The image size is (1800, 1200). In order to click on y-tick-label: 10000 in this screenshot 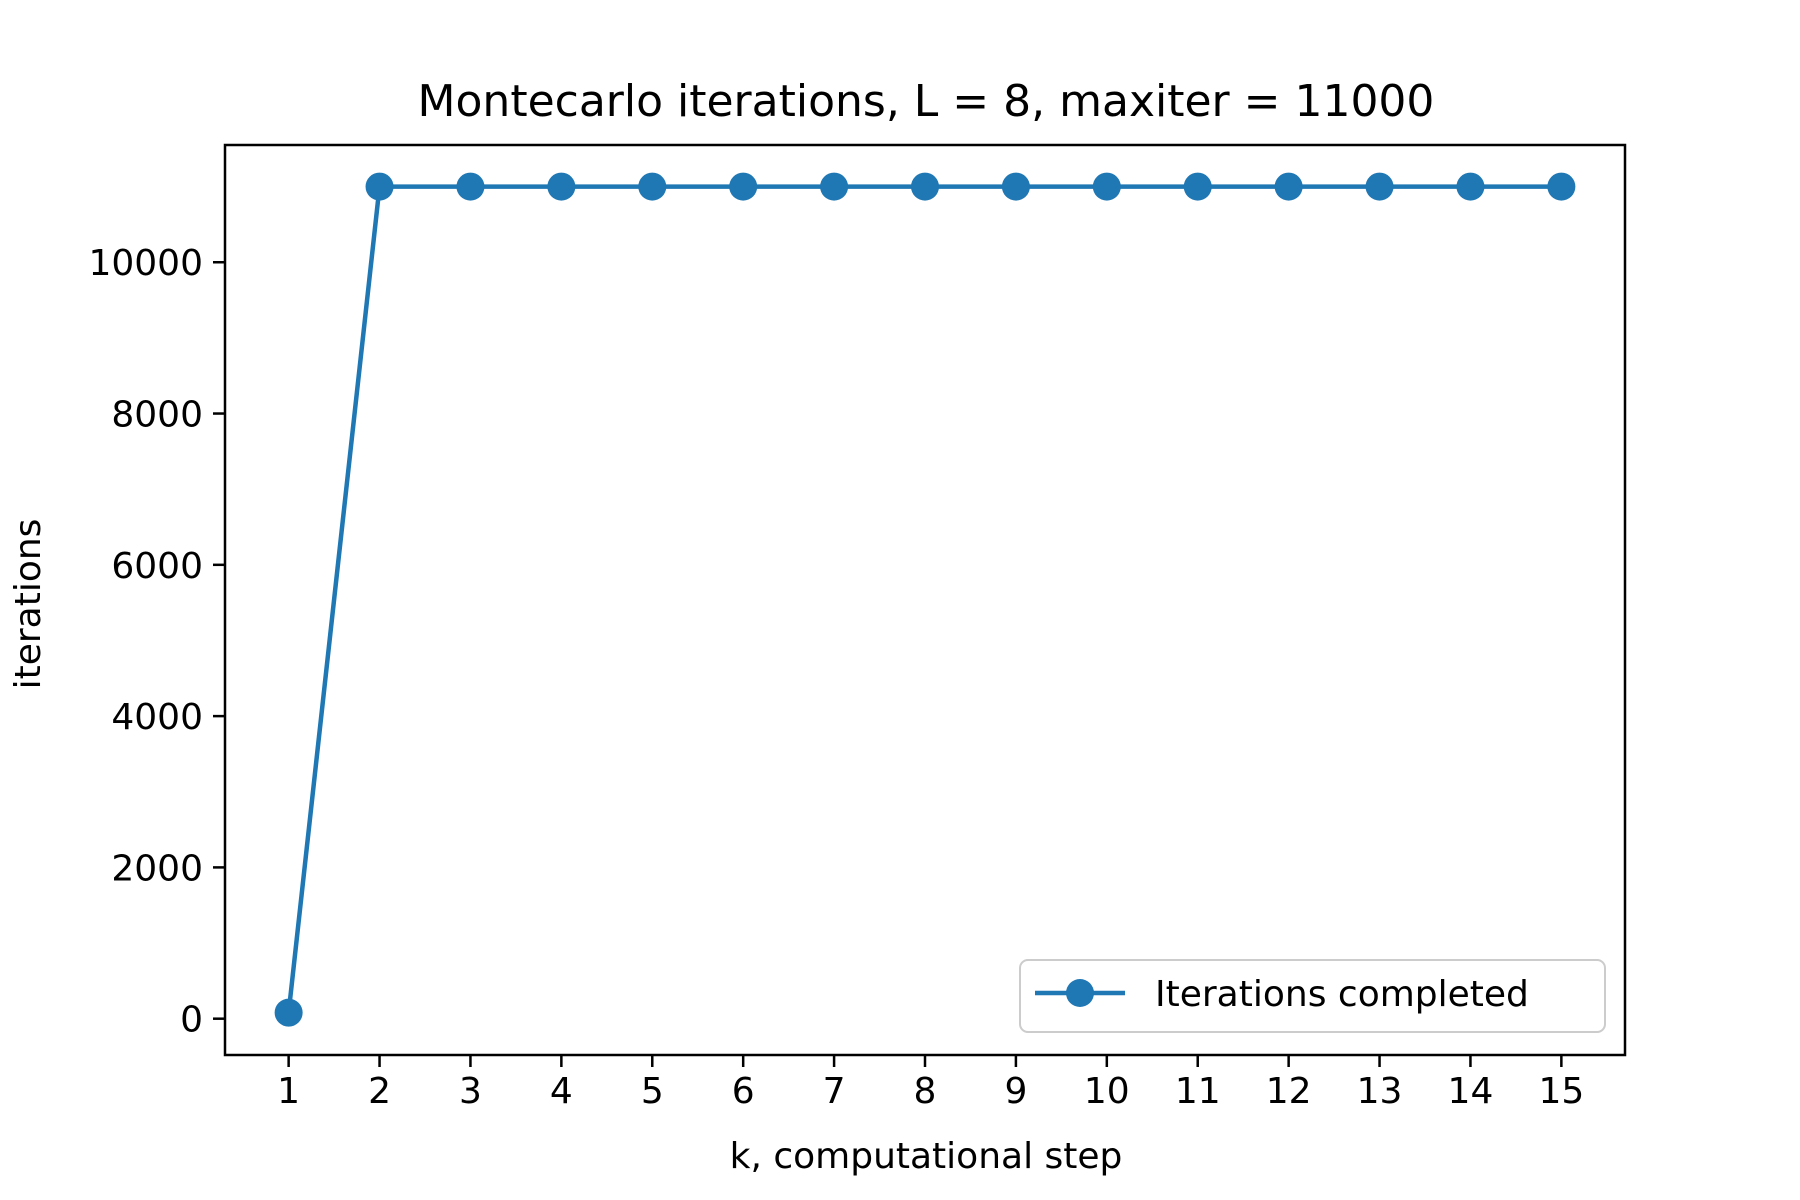, I will do `click(145, 263)`.